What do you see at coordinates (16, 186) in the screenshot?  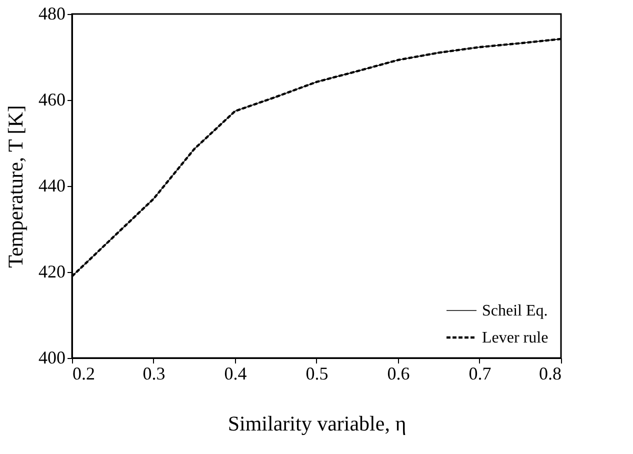 I see `y-axis-title: Temperature, T [K]` at bounding box center [16, 186].